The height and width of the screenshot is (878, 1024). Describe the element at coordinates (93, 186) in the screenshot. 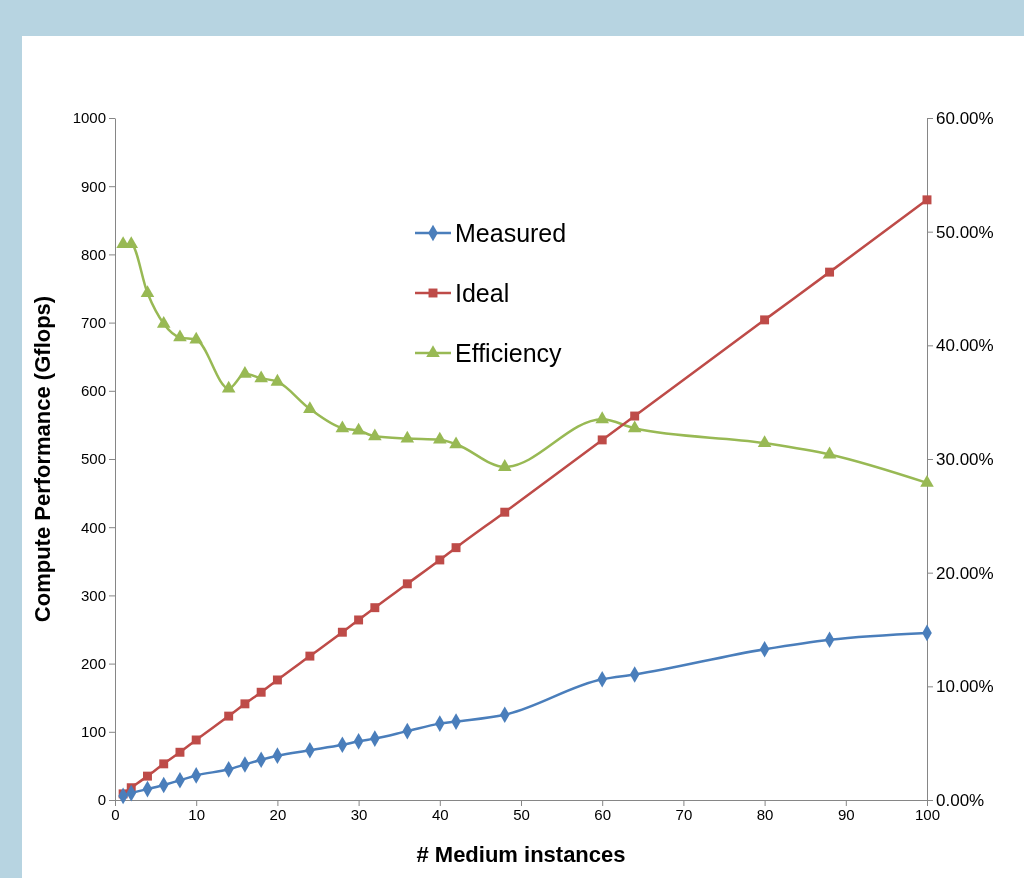

I see `y-tick-label: 900` at that location.